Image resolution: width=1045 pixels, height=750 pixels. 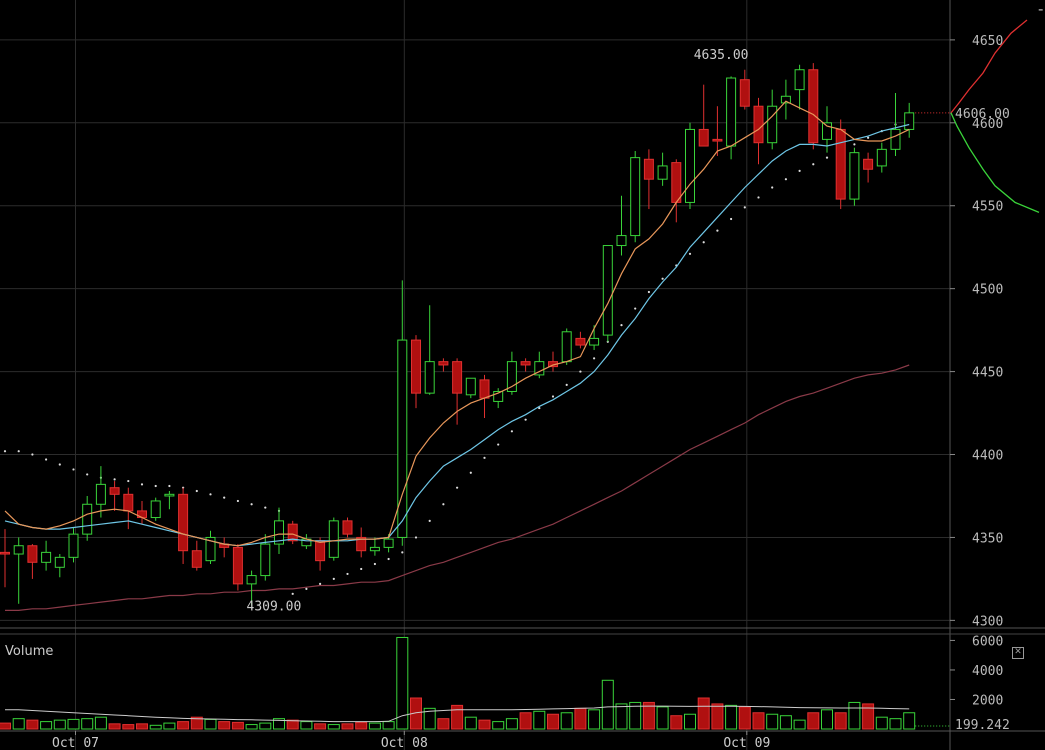 I want to click on price-tick-label: 4550, so click(x=987, y=207).